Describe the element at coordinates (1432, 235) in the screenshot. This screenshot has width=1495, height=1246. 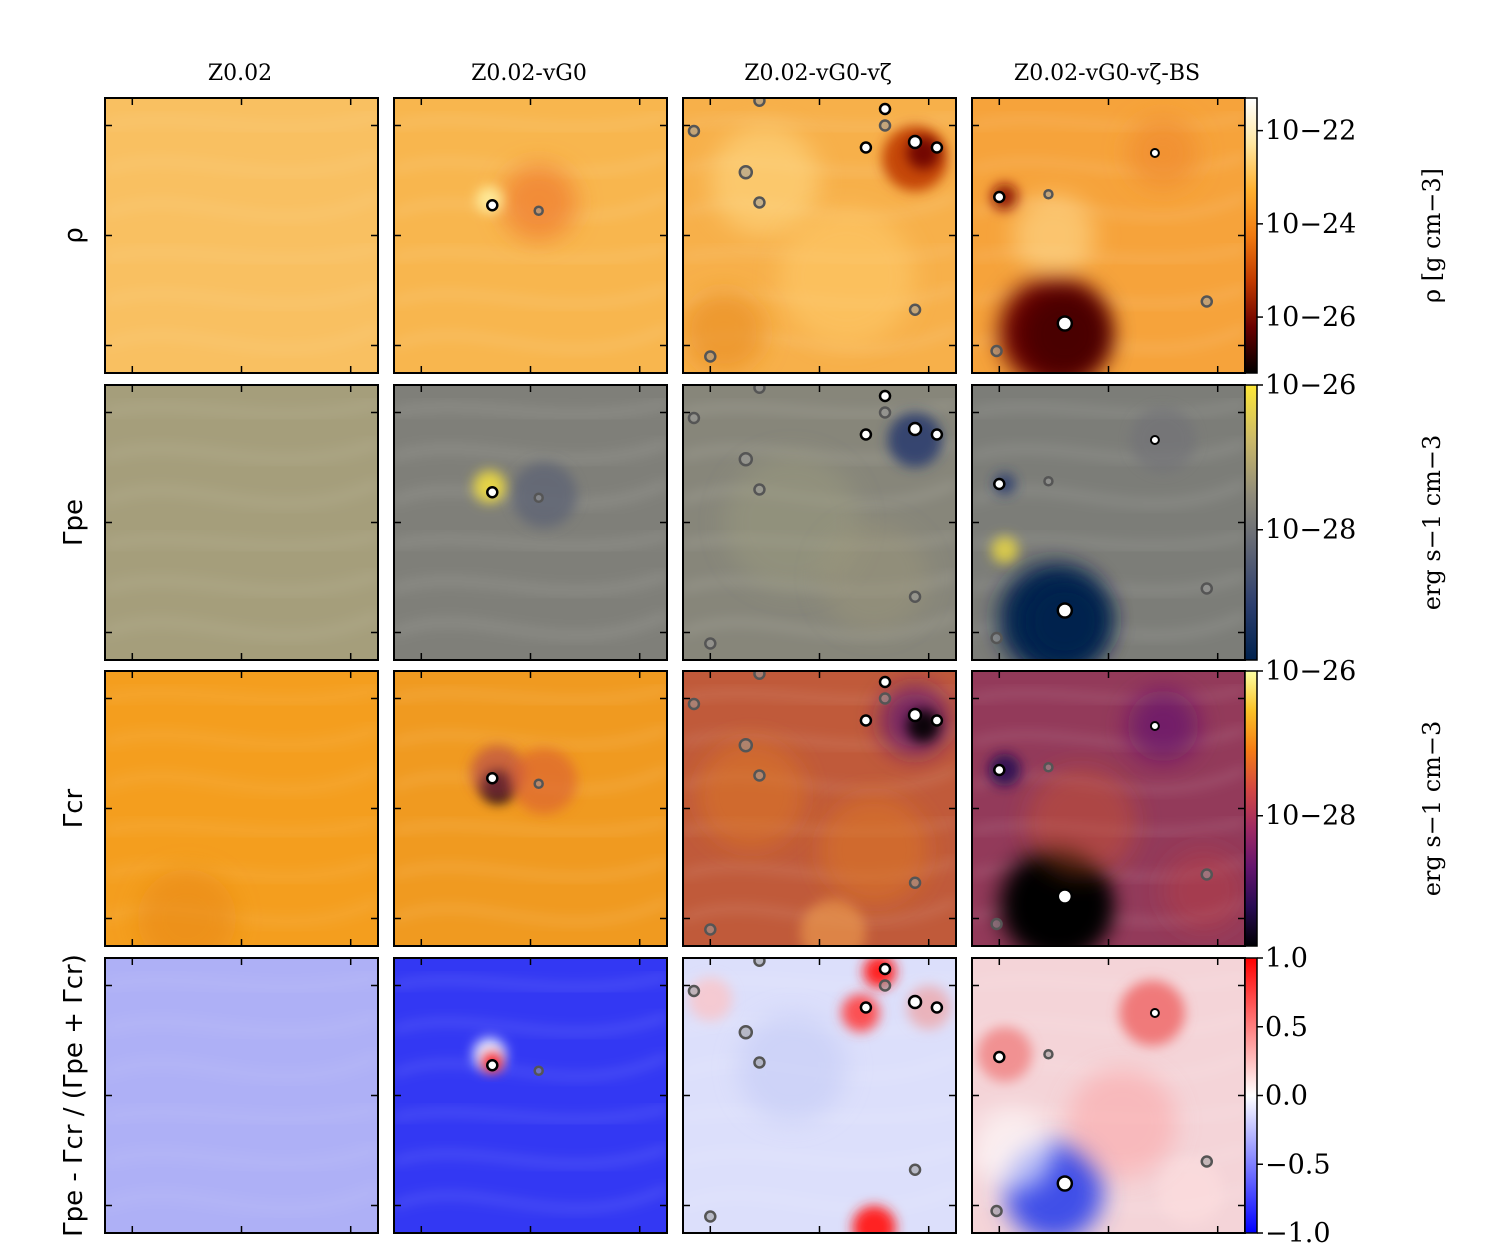
I see `colorbar-label: ρ [g cm−3]` at that location.